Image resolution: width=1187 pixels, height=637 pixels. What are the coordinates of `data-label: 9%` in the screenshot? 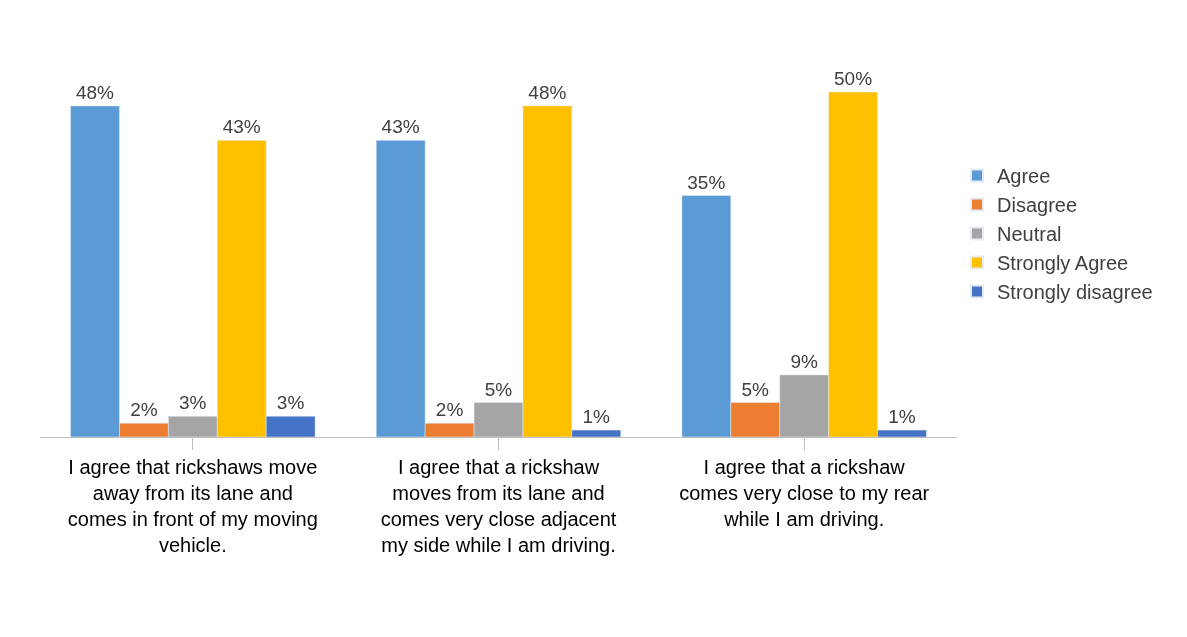 It's located at (804, 361).